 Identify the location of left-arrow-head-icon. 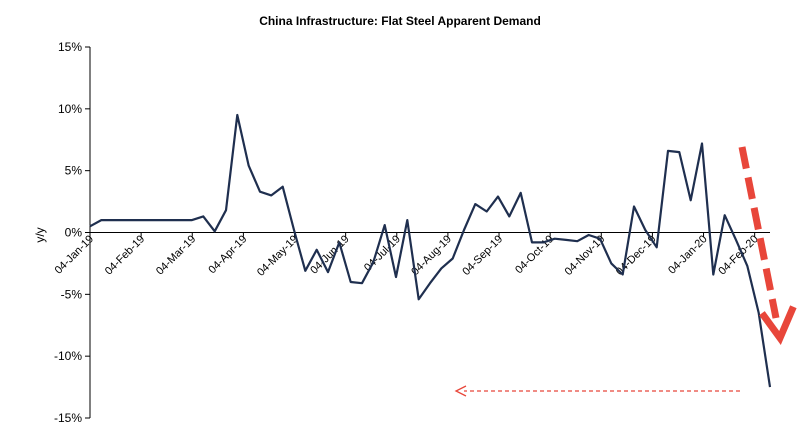
(460, 391).